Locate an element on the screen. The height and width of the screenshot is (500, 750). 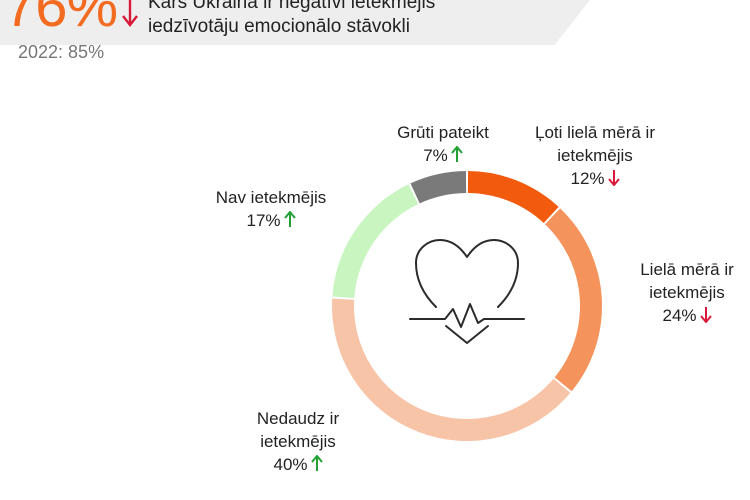
heart-pulse-icon is located at coordinates (467, 291).